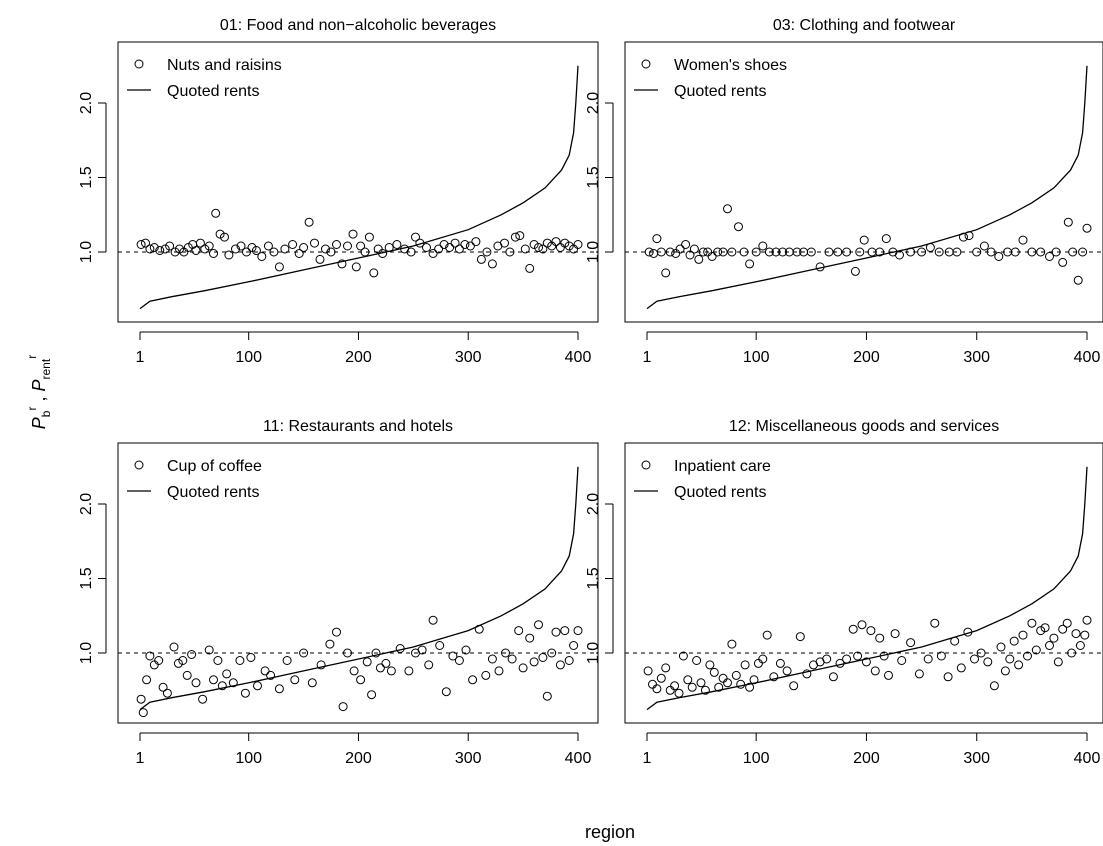  Describe the element at coordinates (86, 653) in the screenshot. I see `y-tick-label: 1.0` at that location.